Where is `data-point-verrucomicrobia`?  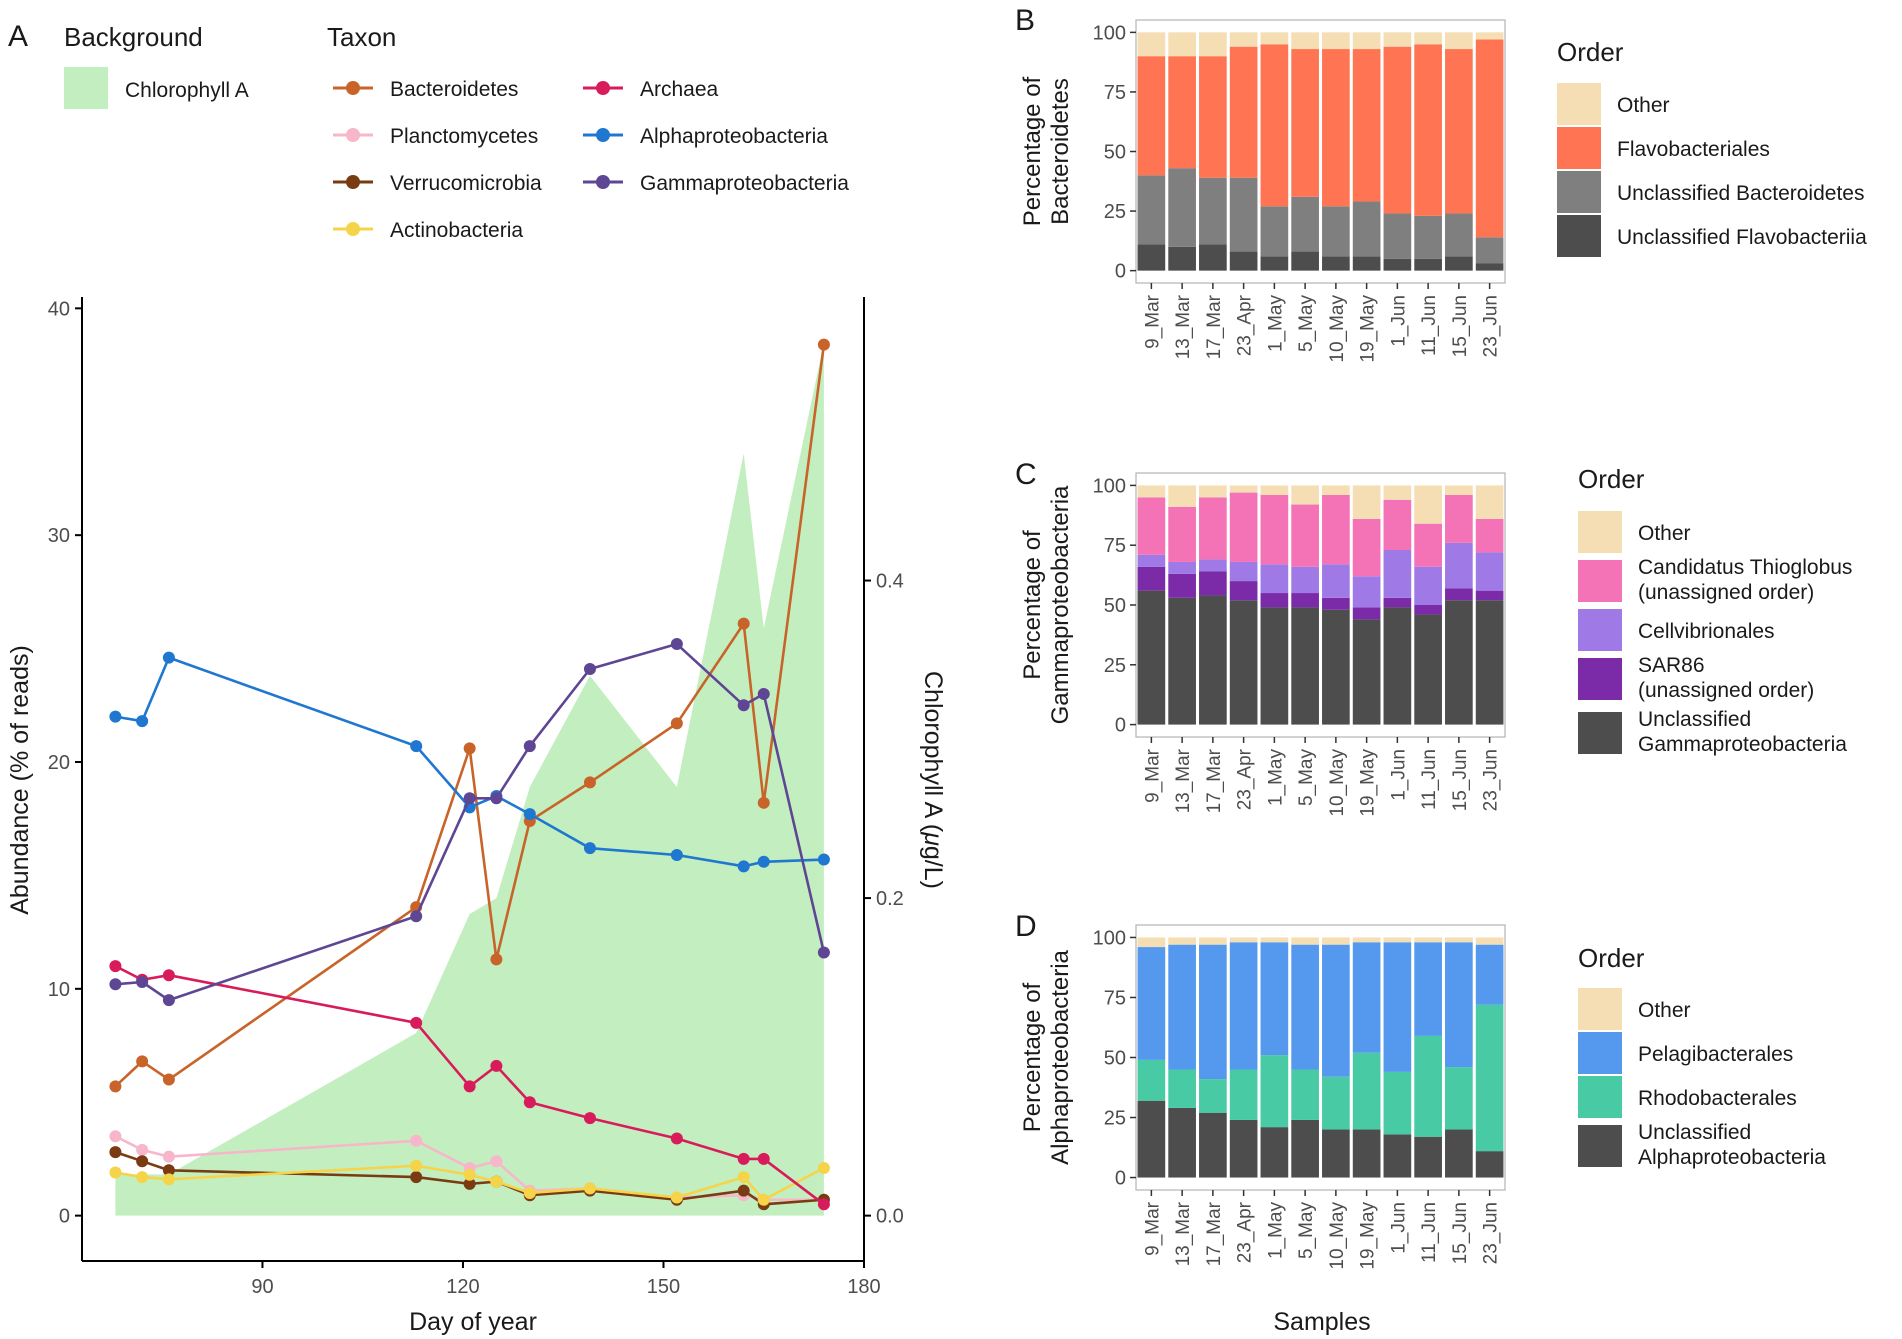
data-point-verrucomicrobia is located at coordinates (168, 1170).